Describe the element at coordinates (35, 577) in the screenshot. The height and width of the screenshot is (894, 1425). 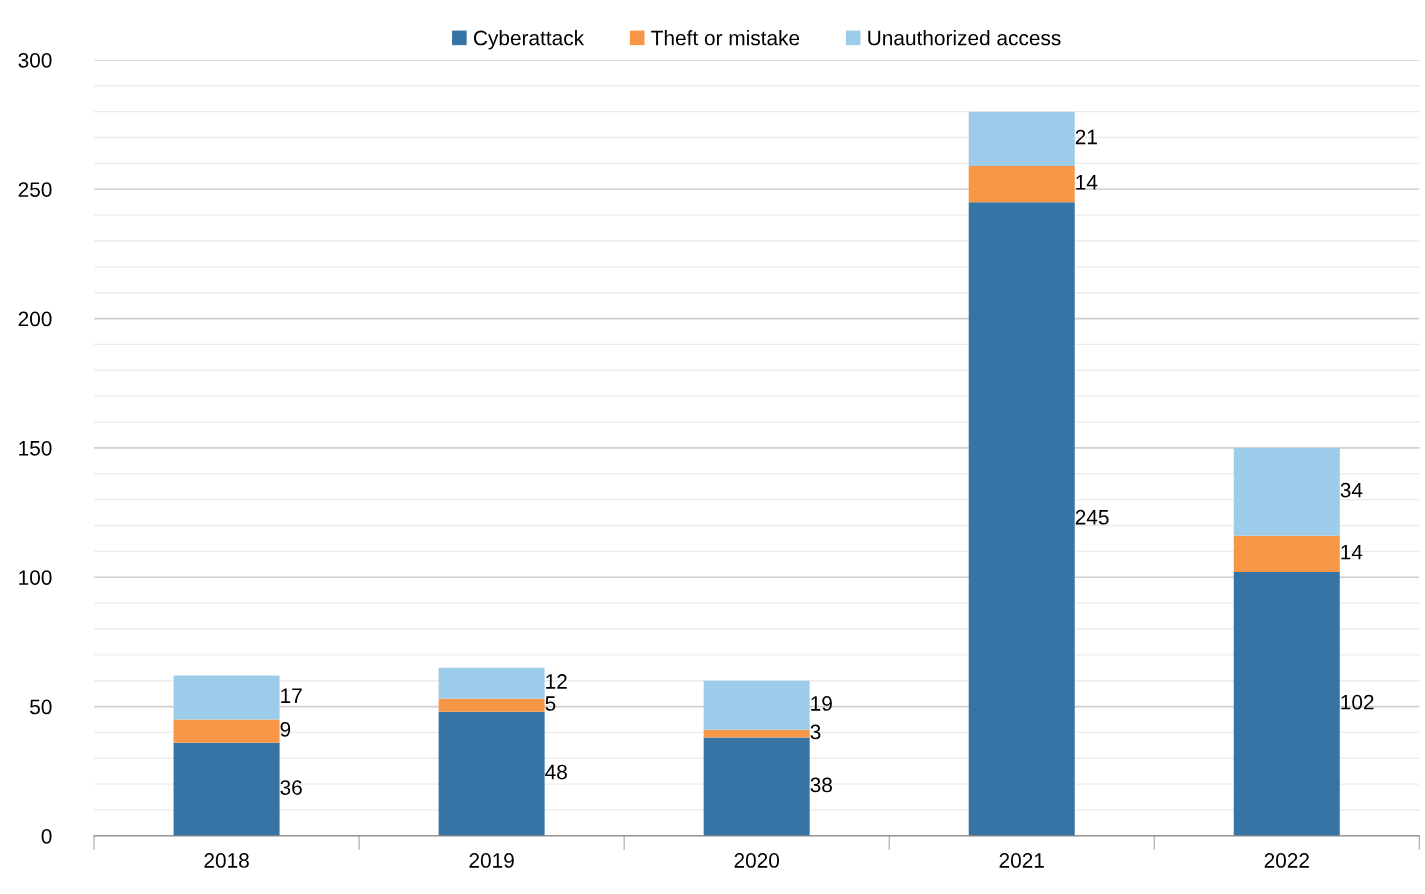
I see `y-tick-label: 100` at that location.